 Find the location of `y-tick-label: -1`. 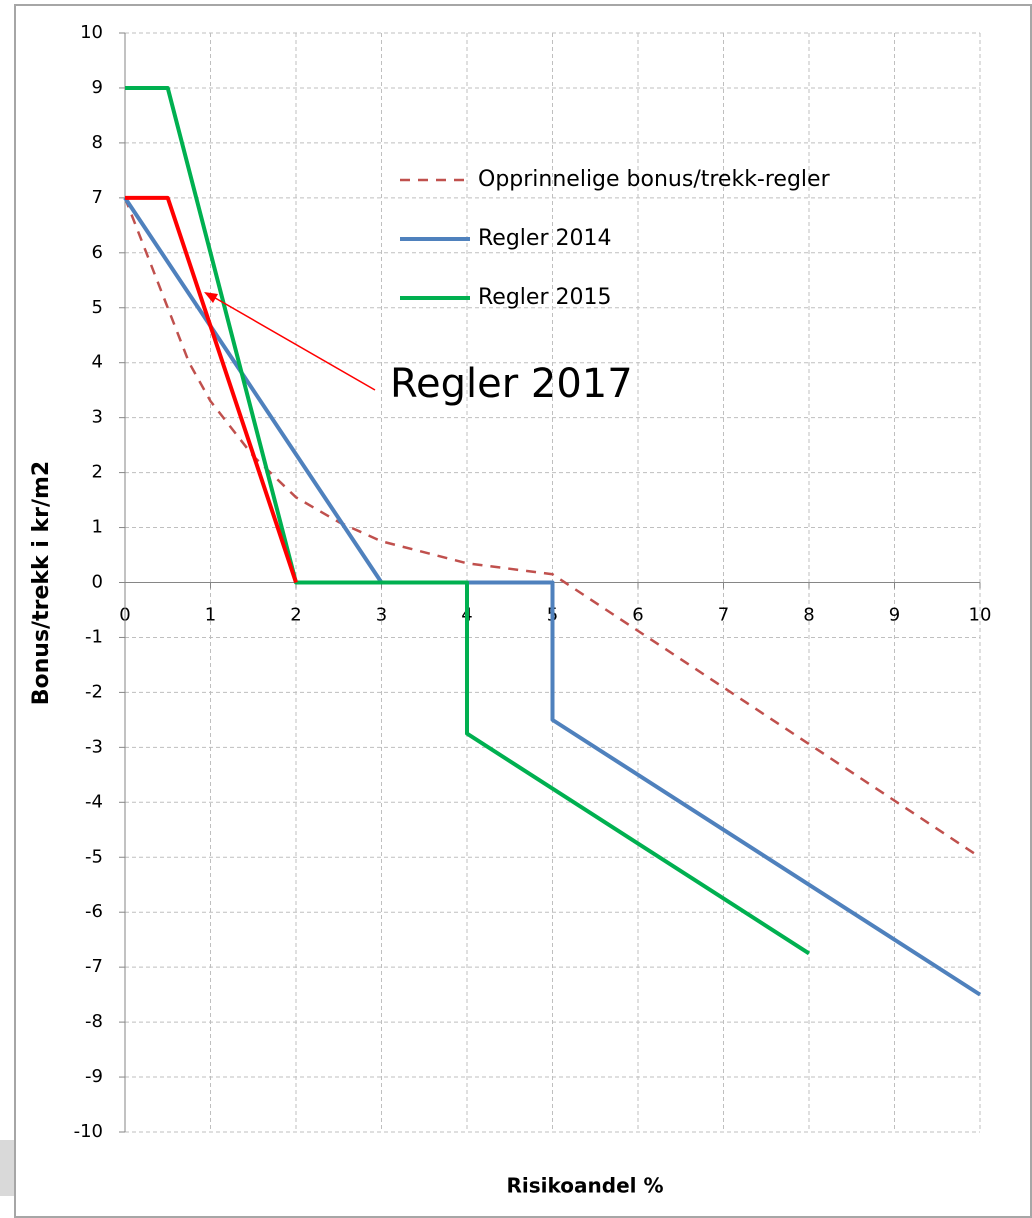

y-tick-label: -1 is located at coordinates (94, 636).